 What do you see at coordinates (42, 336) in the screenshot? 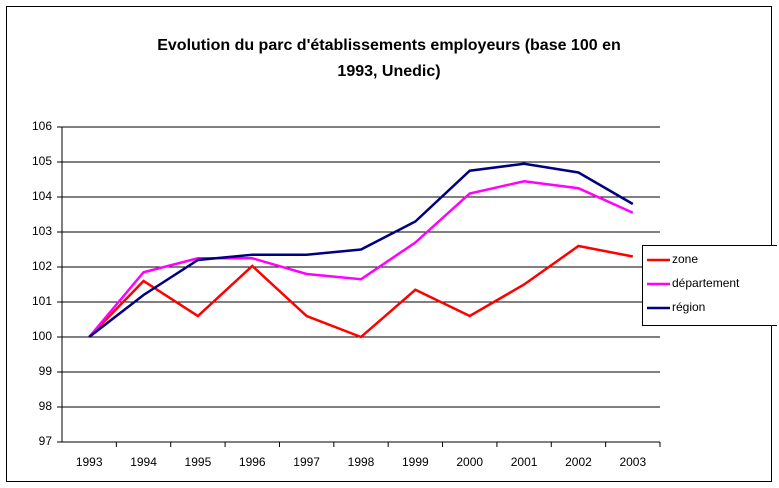
I see `y-tick-label: 100` at bounding box center [42, 336].